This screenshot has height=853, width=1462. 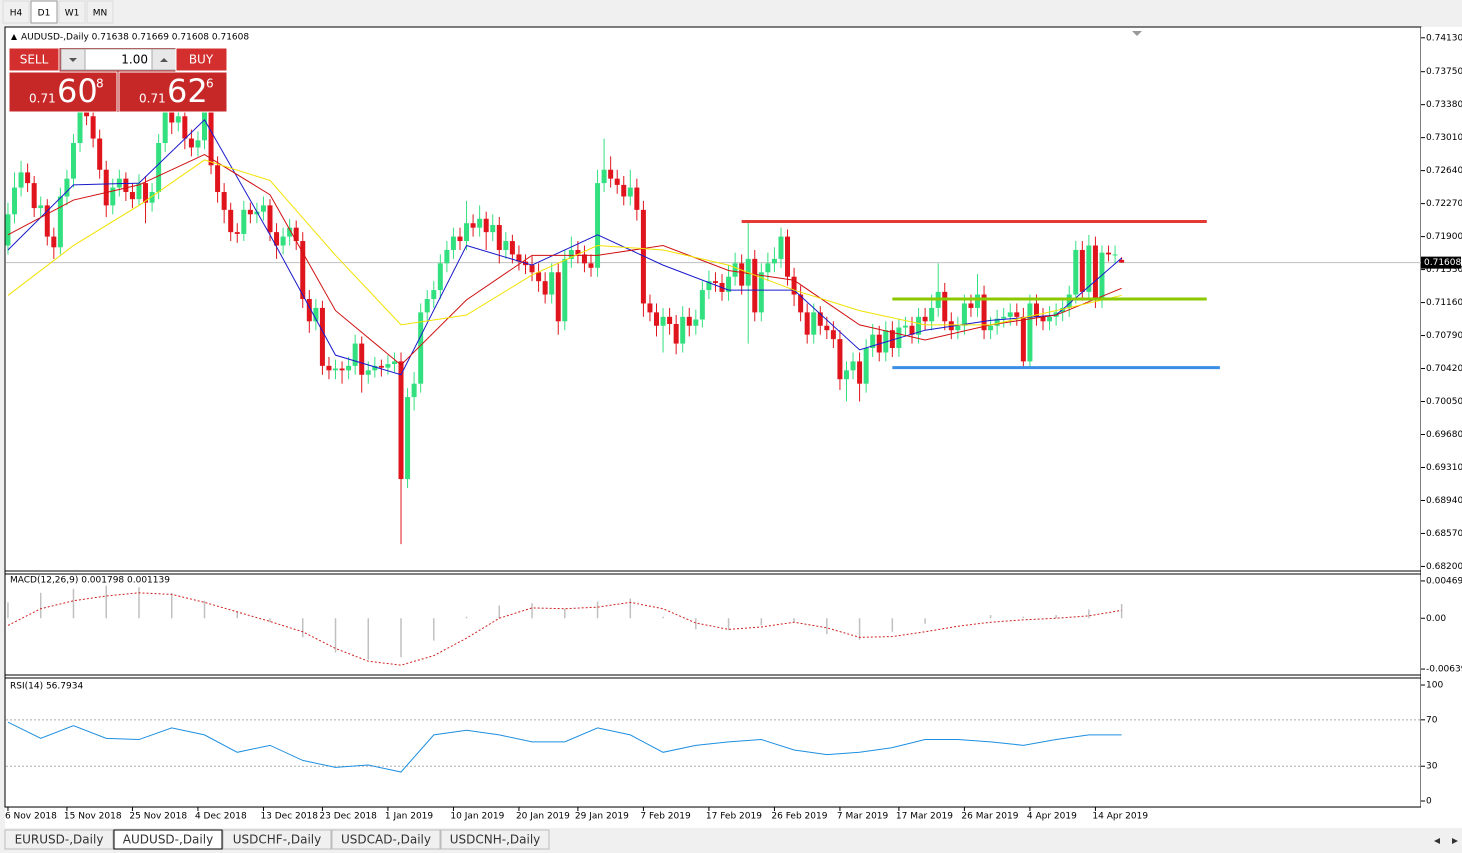 I want to click on tab-label: USDCAD-,Daily, so click(x=386, y=840).